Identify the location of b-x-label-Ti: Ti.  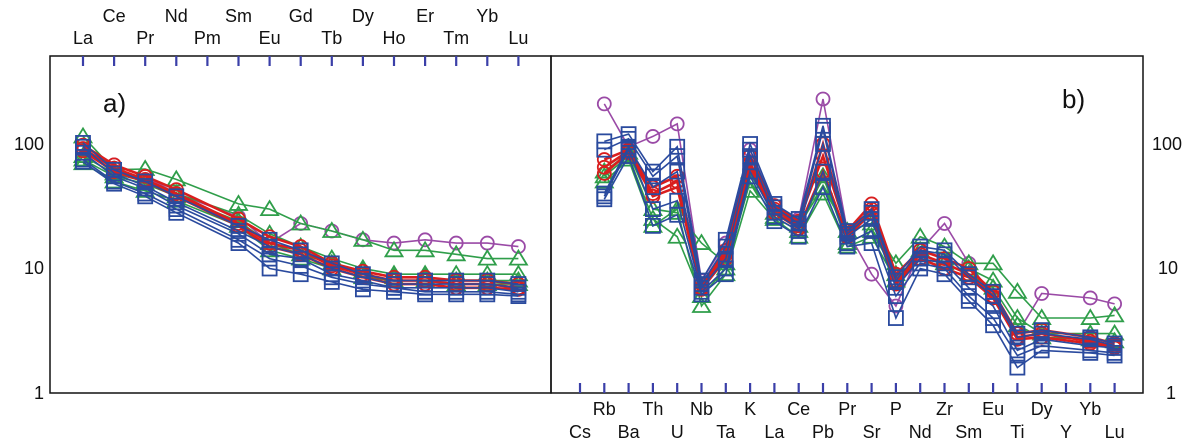
(1017, 432).